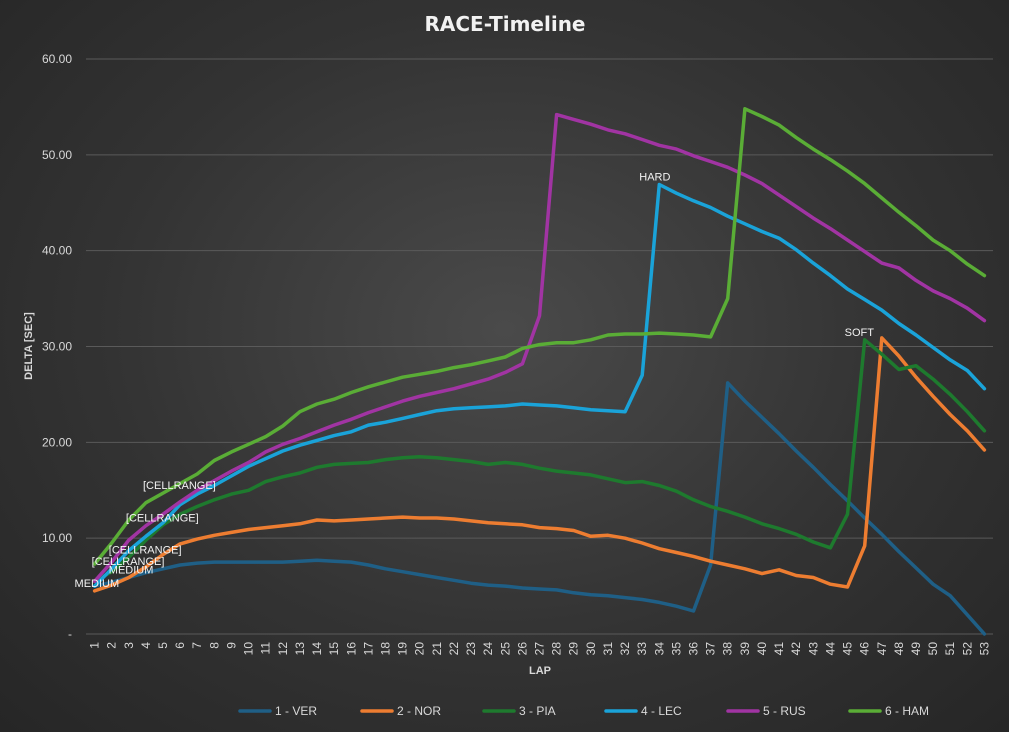  What do you see at coordinates (967, 649) in the screenshot?
I see `x-tick-label: 52` at bounding box center [967, 649].